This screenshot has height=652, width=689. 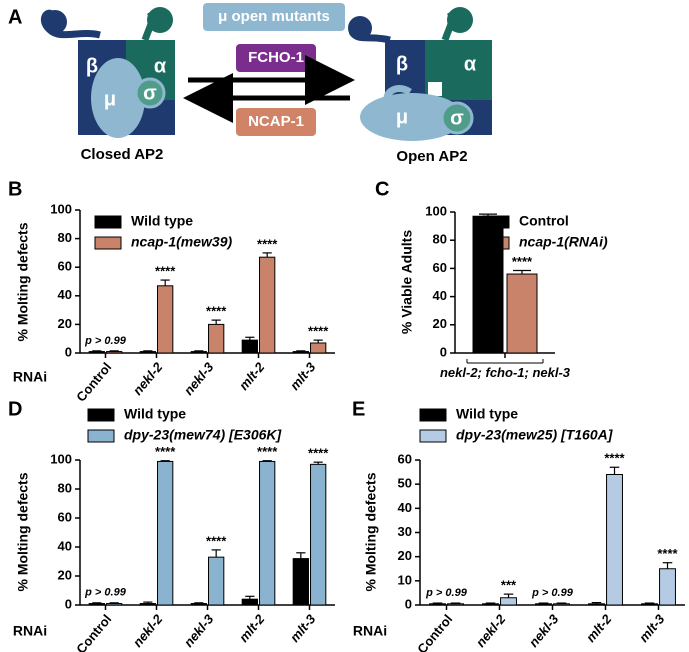 I want to click on x-tick-label: nekl-2; fcho-1; nekl-3, so click(x=505, y=372).